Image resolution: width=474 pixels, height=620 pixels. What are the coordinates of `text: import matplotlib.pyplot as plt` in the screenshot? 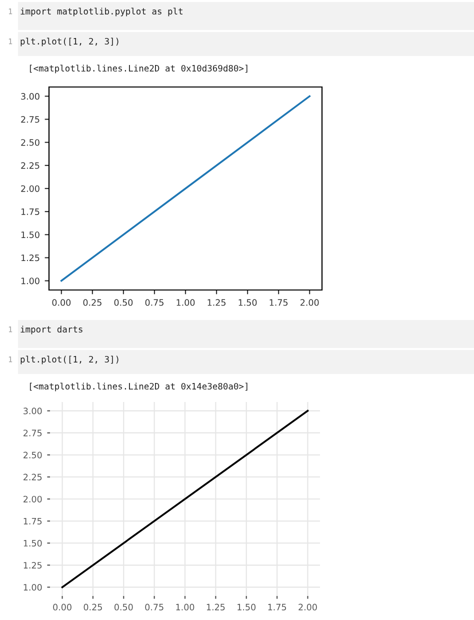 It's located at (101, 12).